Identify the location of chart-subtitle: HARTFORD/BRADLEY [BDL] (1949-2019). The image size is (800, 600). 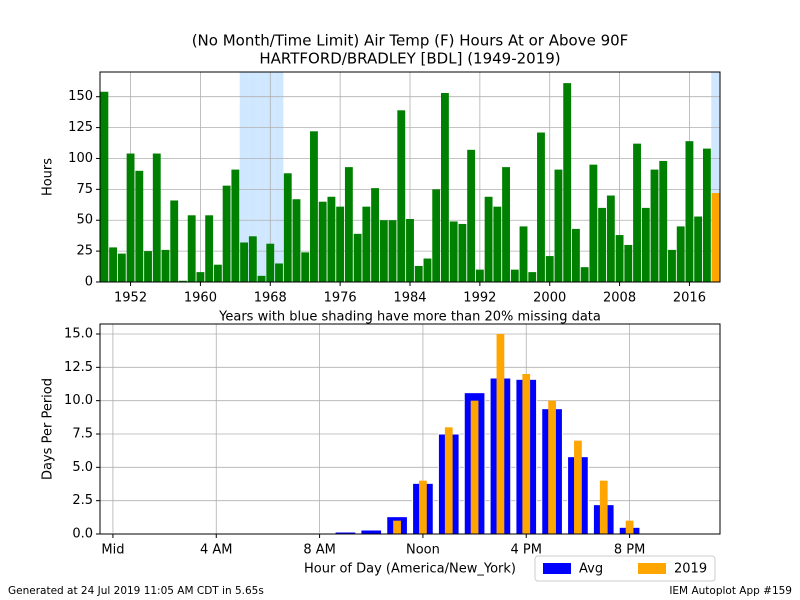
(409, 59).